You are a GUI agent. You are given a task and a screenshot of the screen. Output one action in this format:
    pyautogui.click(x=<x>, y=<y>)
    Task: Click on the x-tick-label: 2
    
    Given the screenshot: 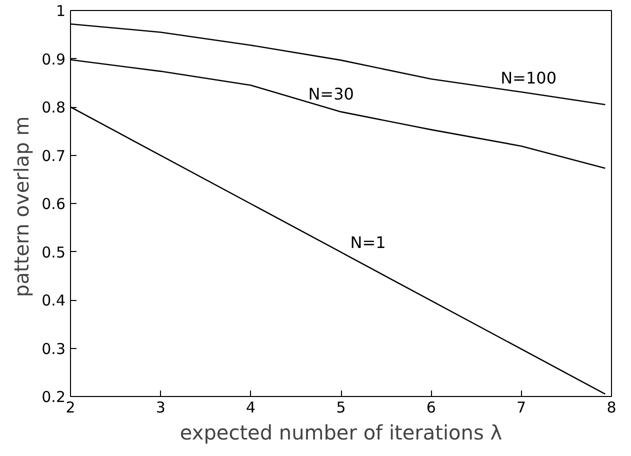 What is the action you would take?
    pyautogui.click(x=71, y=407)
    